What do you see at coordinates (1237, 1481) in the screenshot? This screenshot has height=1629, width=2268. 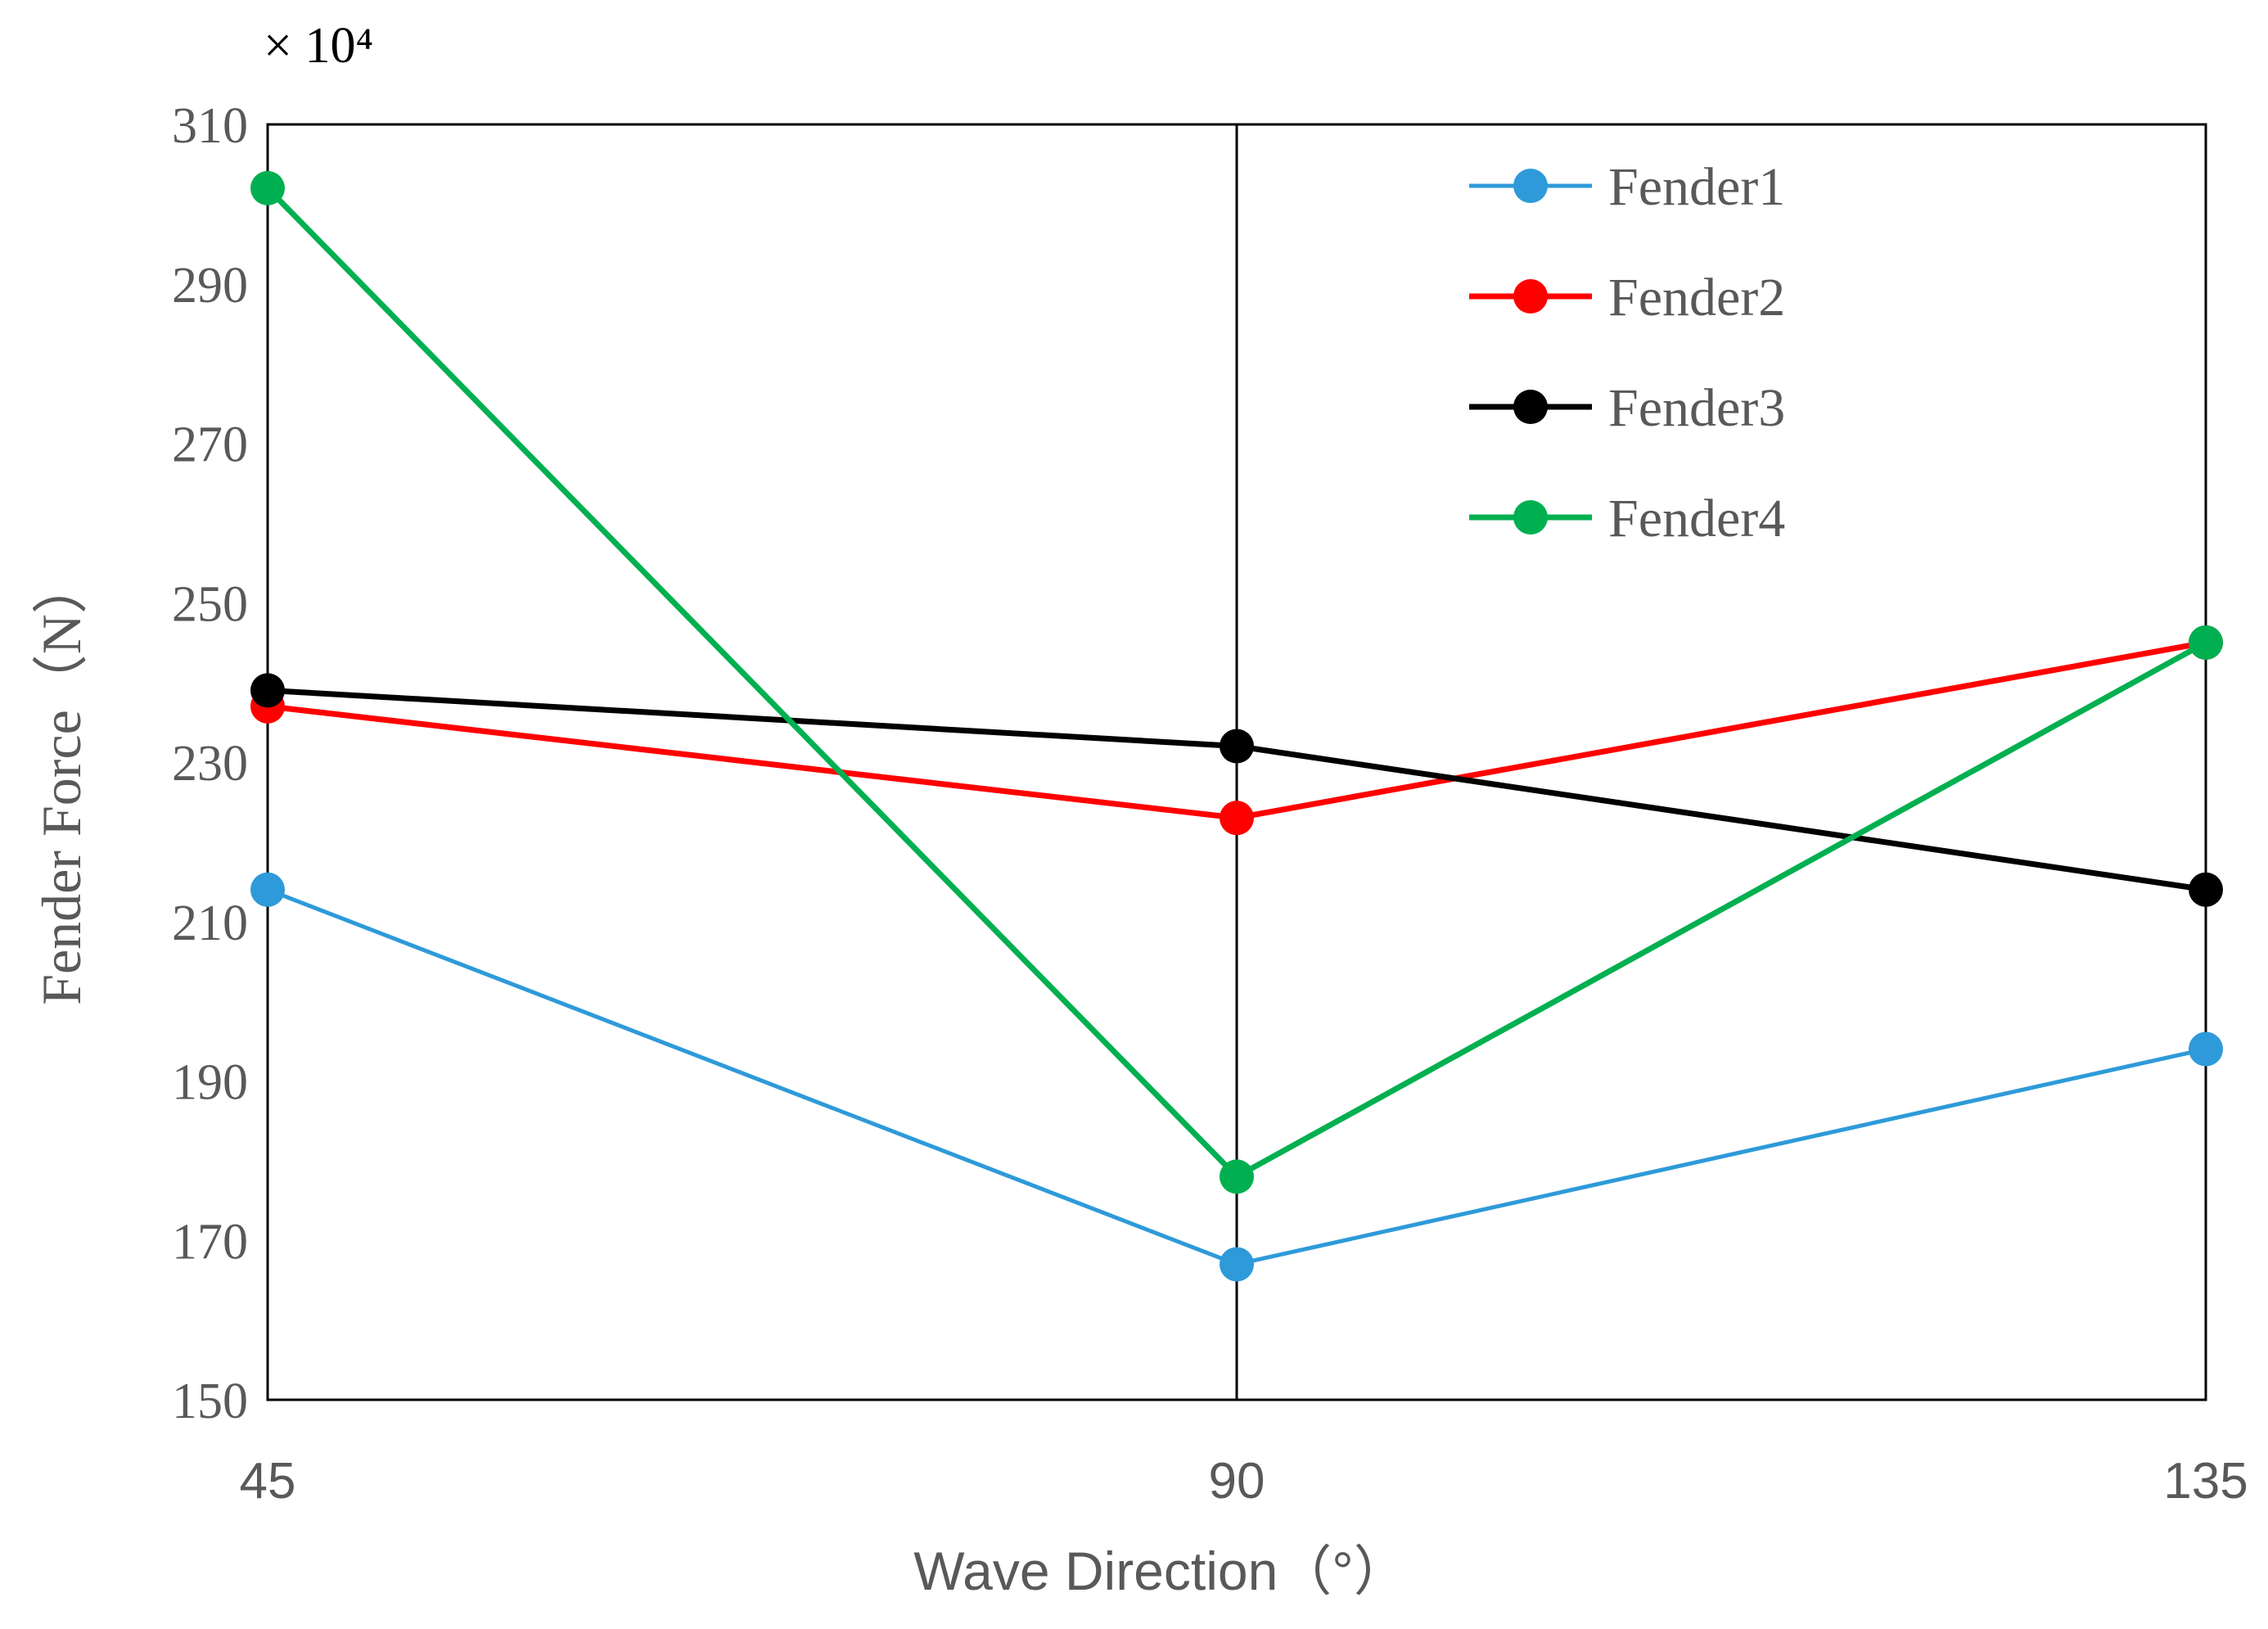 I see `x-tick-label: 90` at bounding box center [1237, 1481].